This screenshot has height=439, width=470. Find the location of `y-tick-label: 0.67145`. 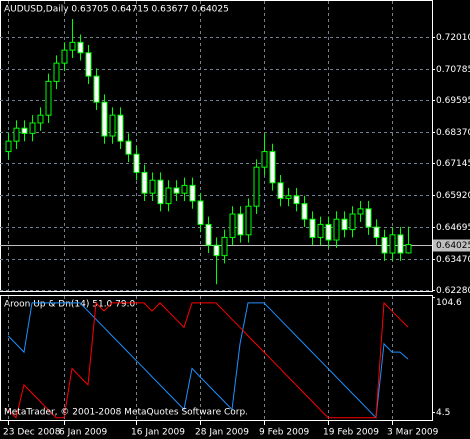

y-tick-label: 0.67145 is located at coordinates (453, 164).